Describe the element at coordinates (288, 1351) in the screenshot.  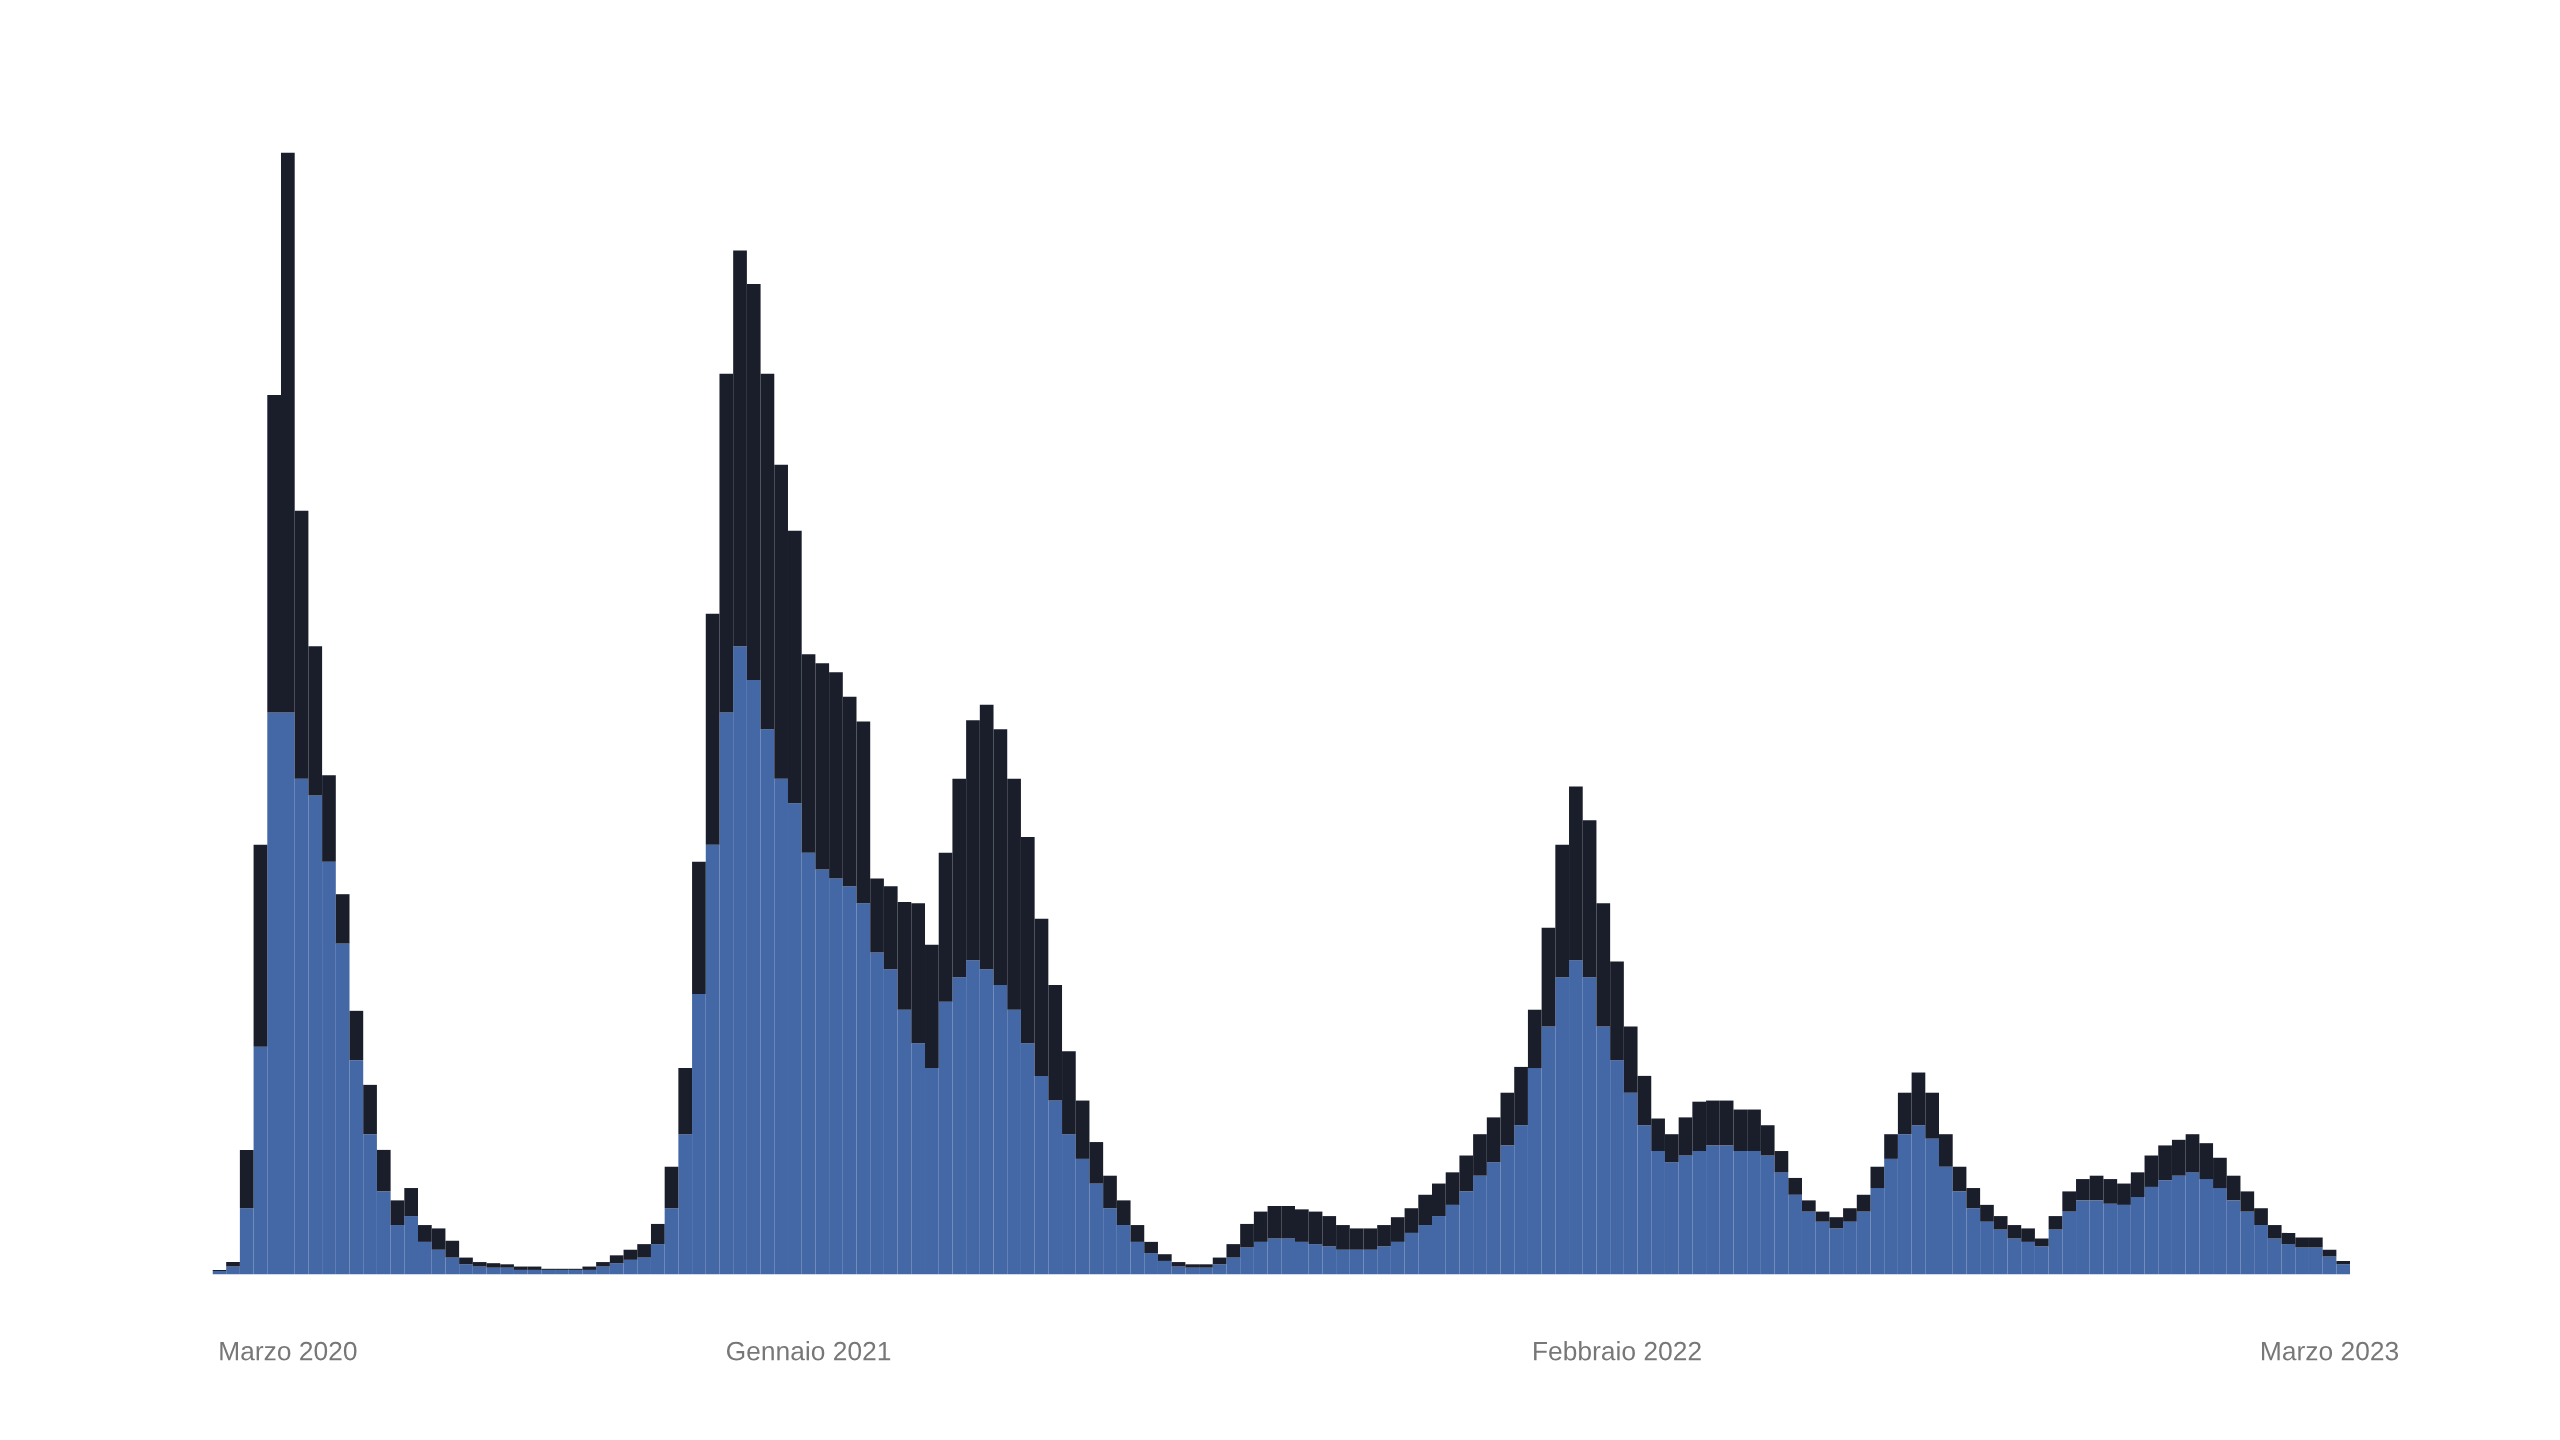
I see `x-tick-label: Marzo 2020` at that location.